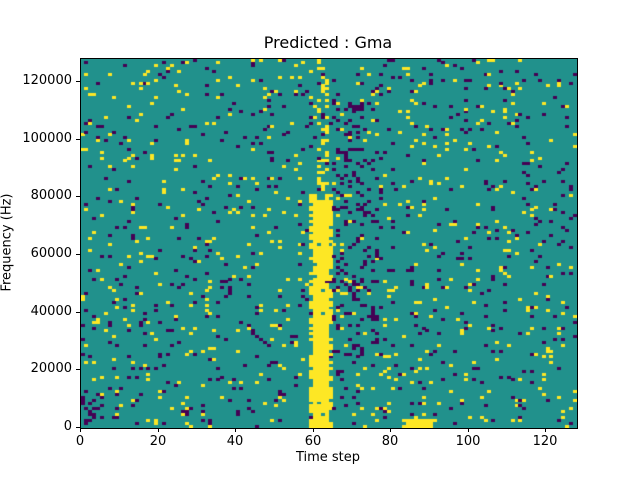 This screenshot has height=480, width=640. Describe the element at coordinates (51, 253) in the screenshot. I see `y-tick-label: 60000` at that location.